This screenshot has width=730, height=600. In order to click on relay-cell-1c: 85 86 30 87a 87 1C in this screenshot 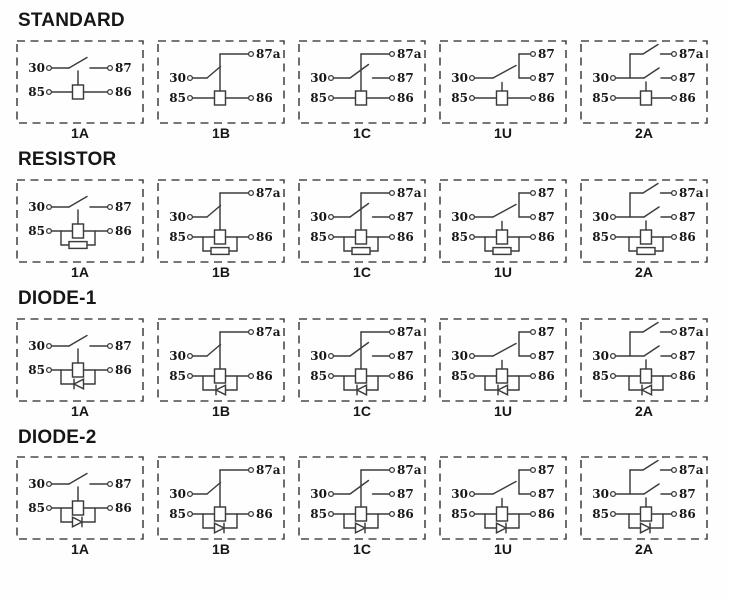, I will do `click(362, 506)`.